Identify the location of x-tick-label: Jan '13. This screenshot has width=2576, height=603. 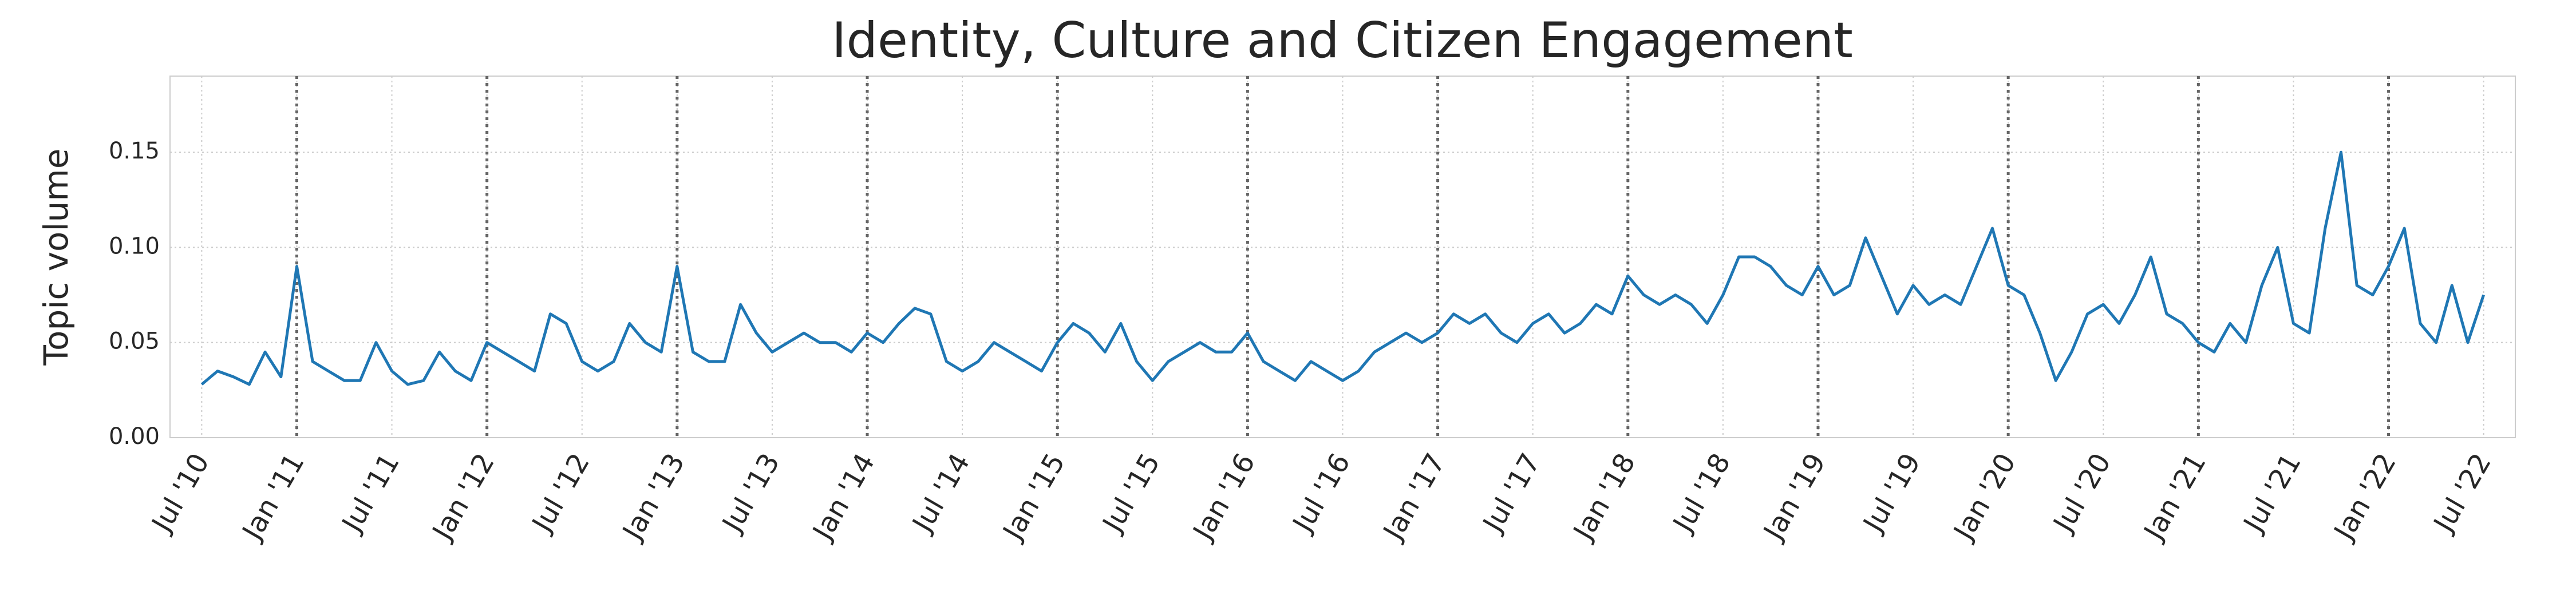
(653, 497).